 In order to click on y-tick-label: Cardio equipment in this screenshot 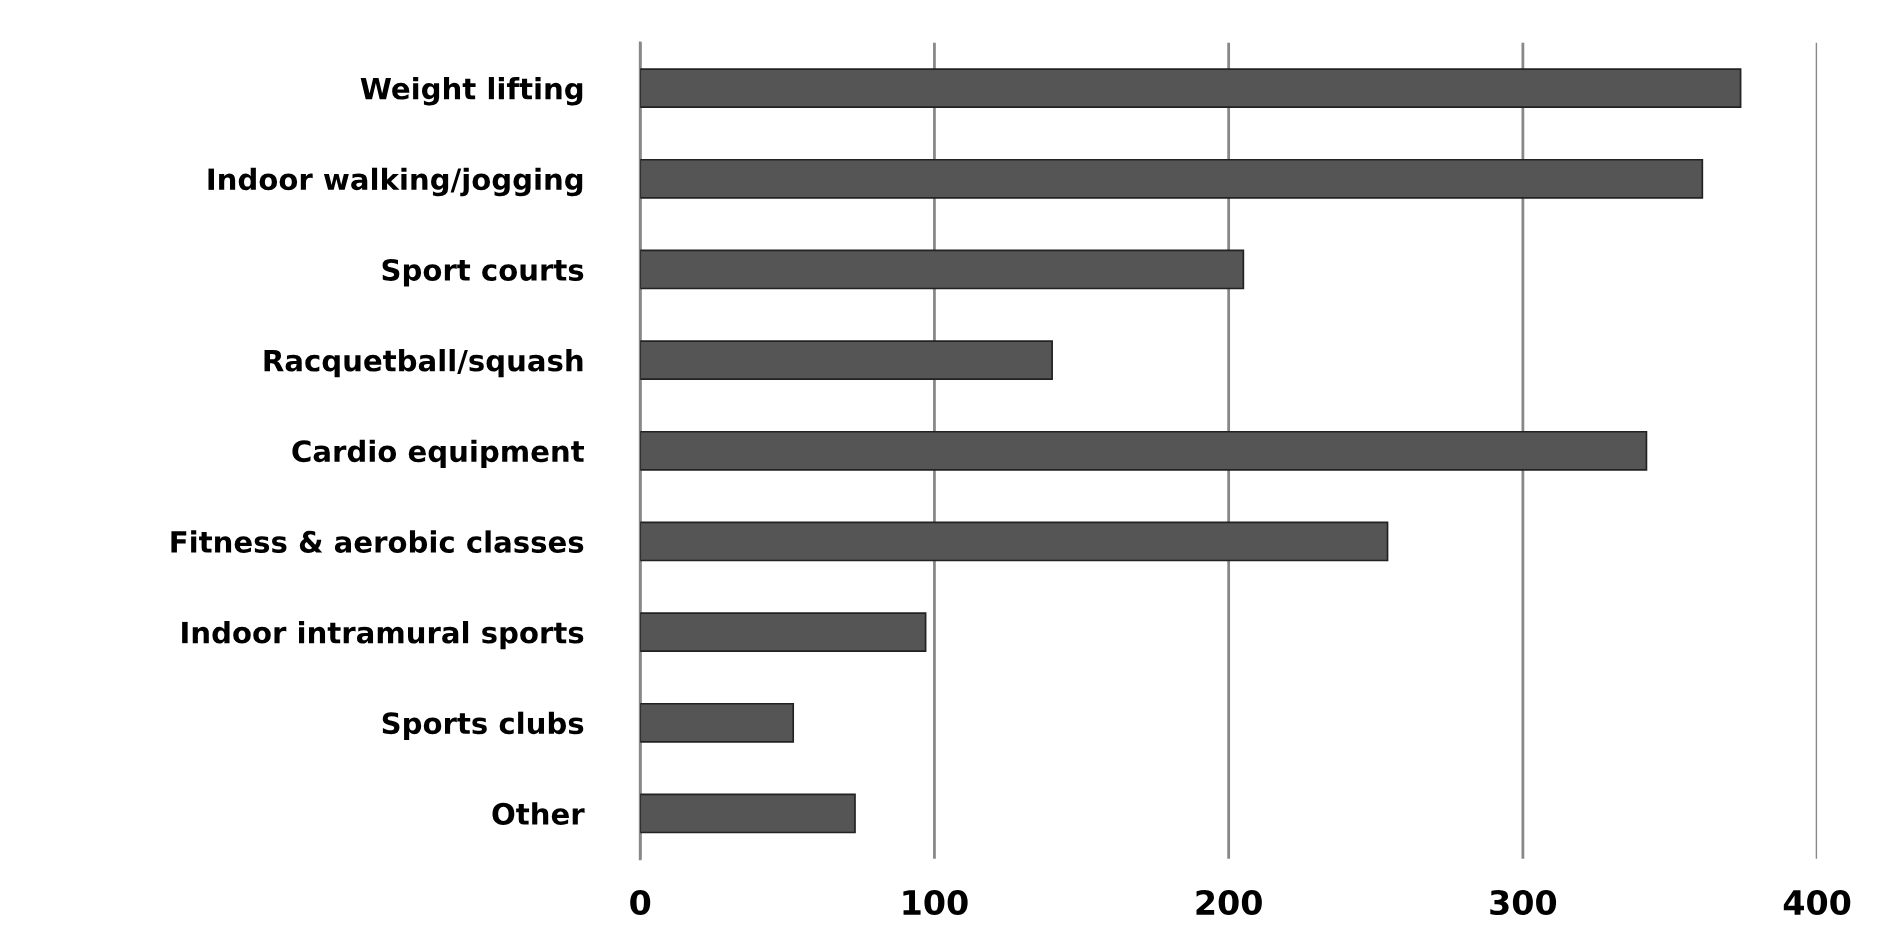, I will do `click(438, 453)`.